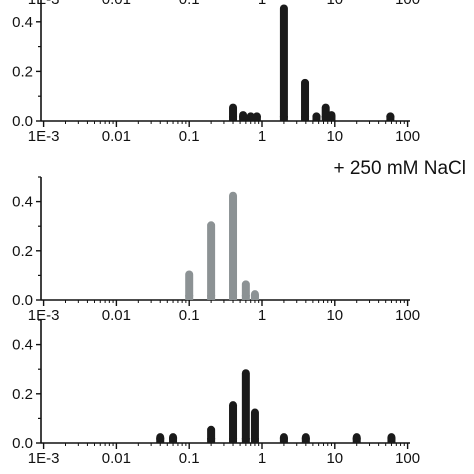  I want to click on cropped-x-tick-label: 10, so click(334, 4).